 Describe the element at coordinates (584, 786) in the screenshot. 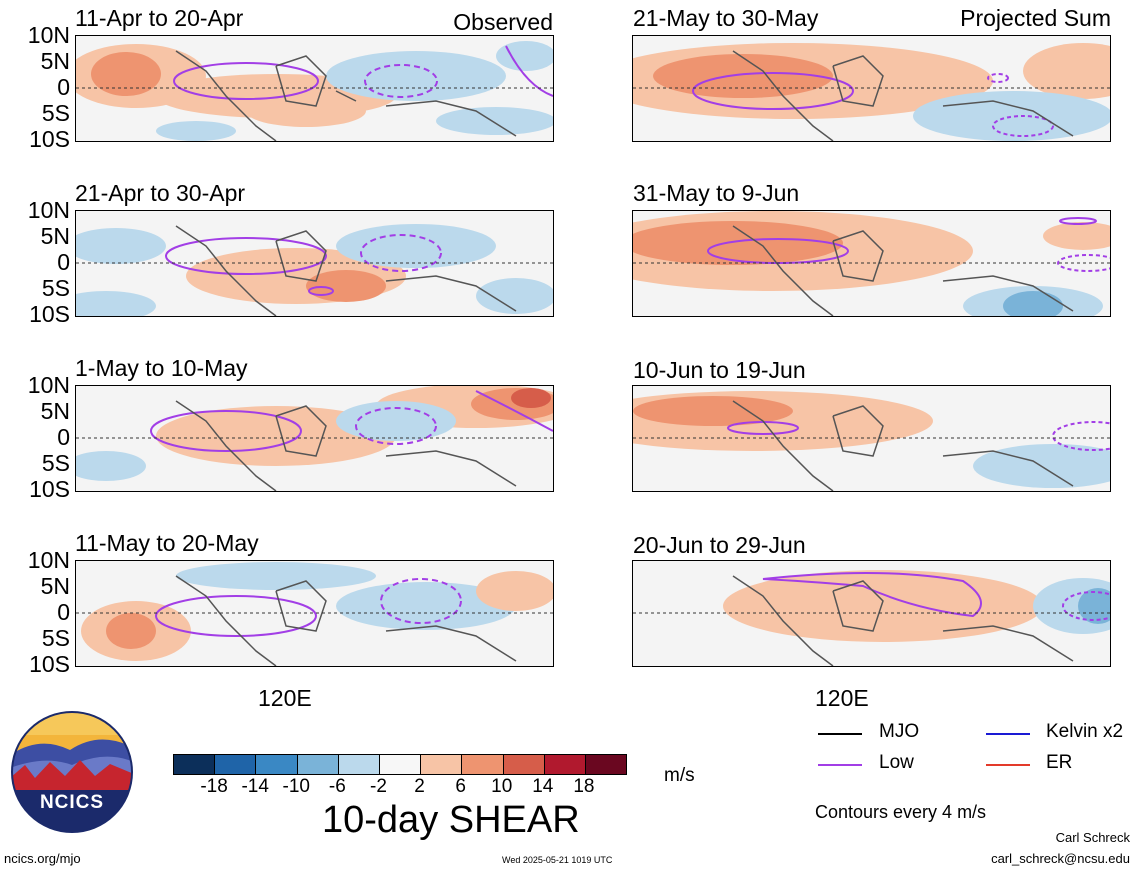

I see `colorbar-tick-label: 18` at that location.